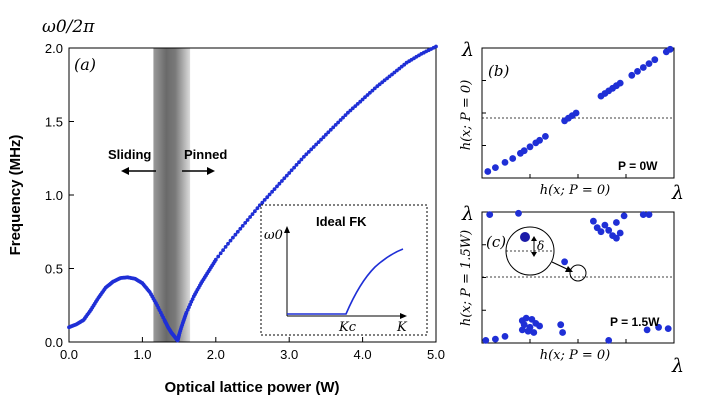 The width and height of the screenshot is (706, 413). I want to click on pinned-label: Pinned, so click(205, 154).